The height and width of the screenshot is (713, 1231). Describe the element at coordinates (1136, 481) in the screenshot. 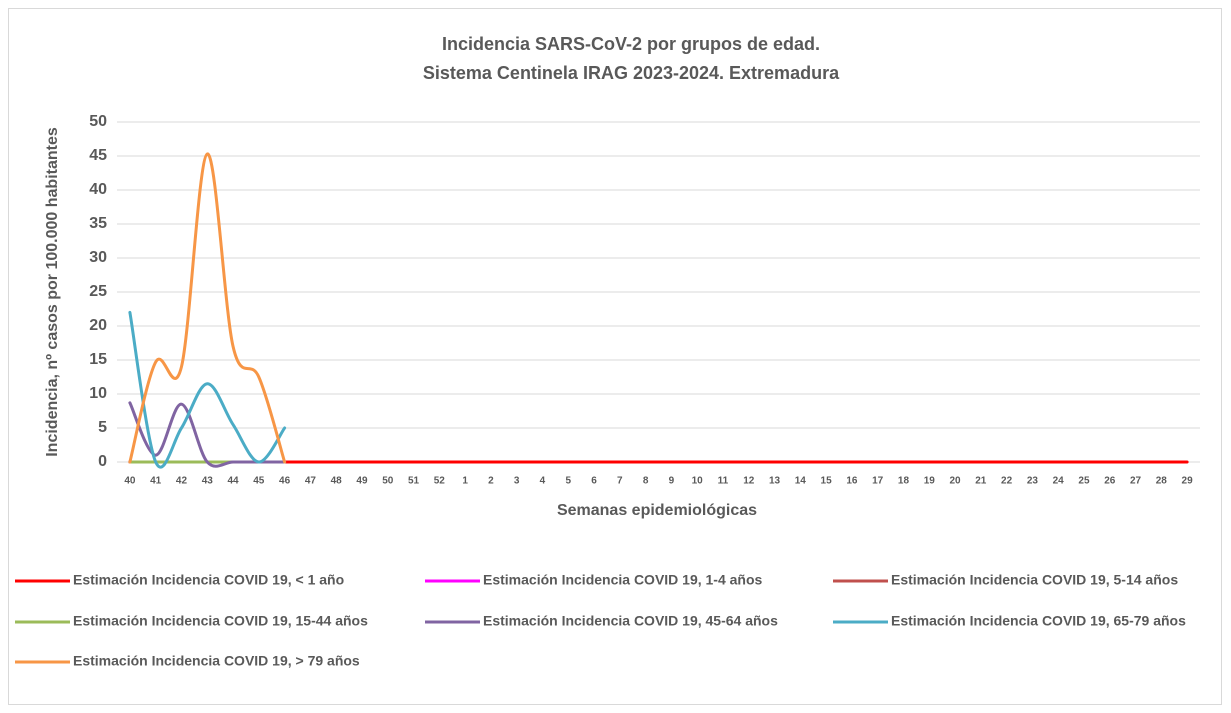

I see `x-tick-label: 27` at that location.